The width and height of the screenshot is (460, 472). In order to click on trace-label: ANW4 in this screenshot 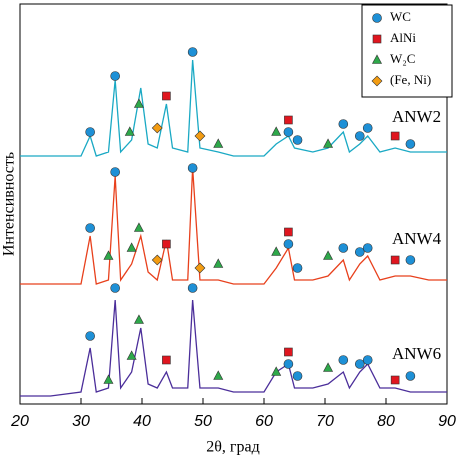, I will do `click(417, 238)`.